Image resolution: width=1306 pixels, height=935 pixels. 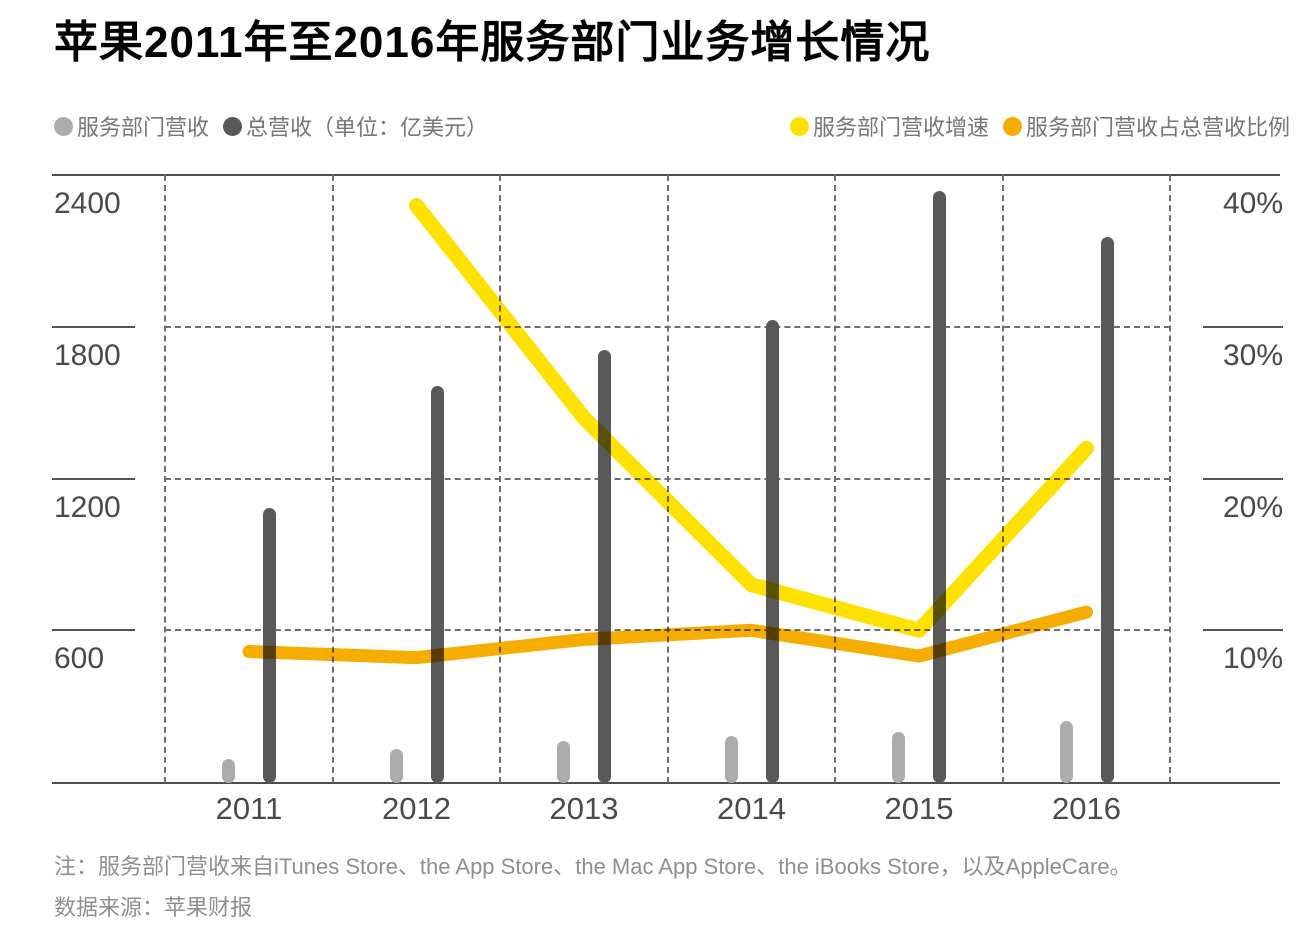 I want to click on footnote-data-source: 数据来源：苹果财报, so click(x=153, y=907).